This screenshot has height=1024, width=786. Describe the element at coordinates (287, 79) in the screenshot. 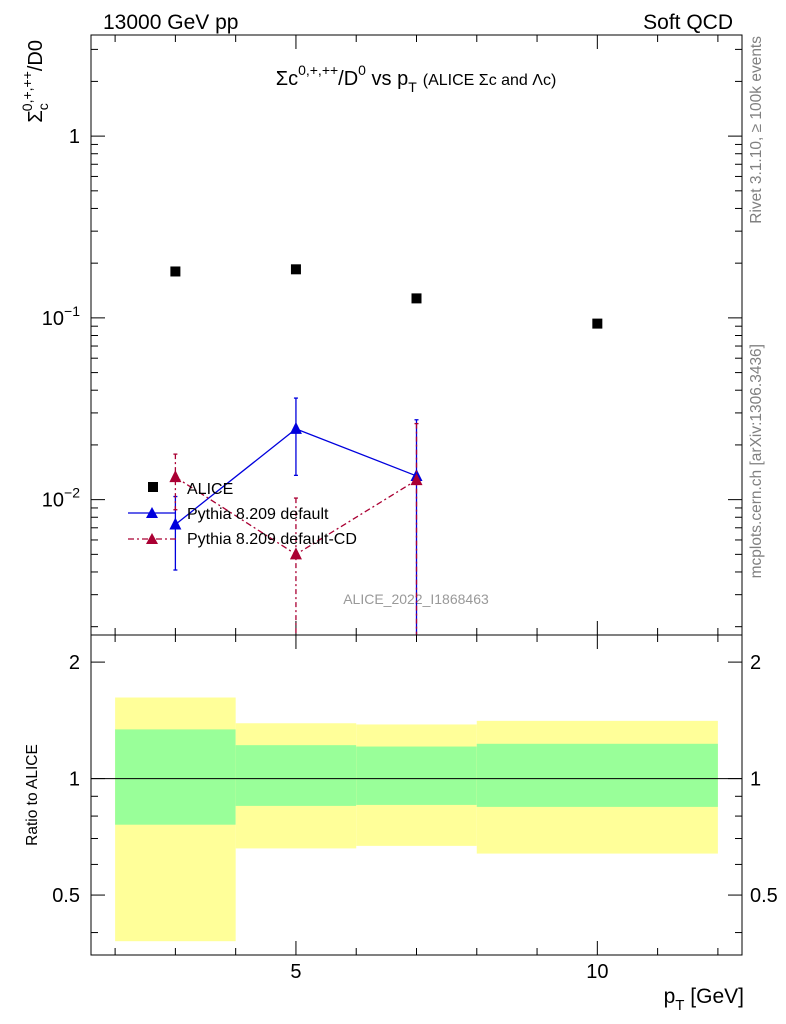

I see `title-sigma: Σc` at that location.